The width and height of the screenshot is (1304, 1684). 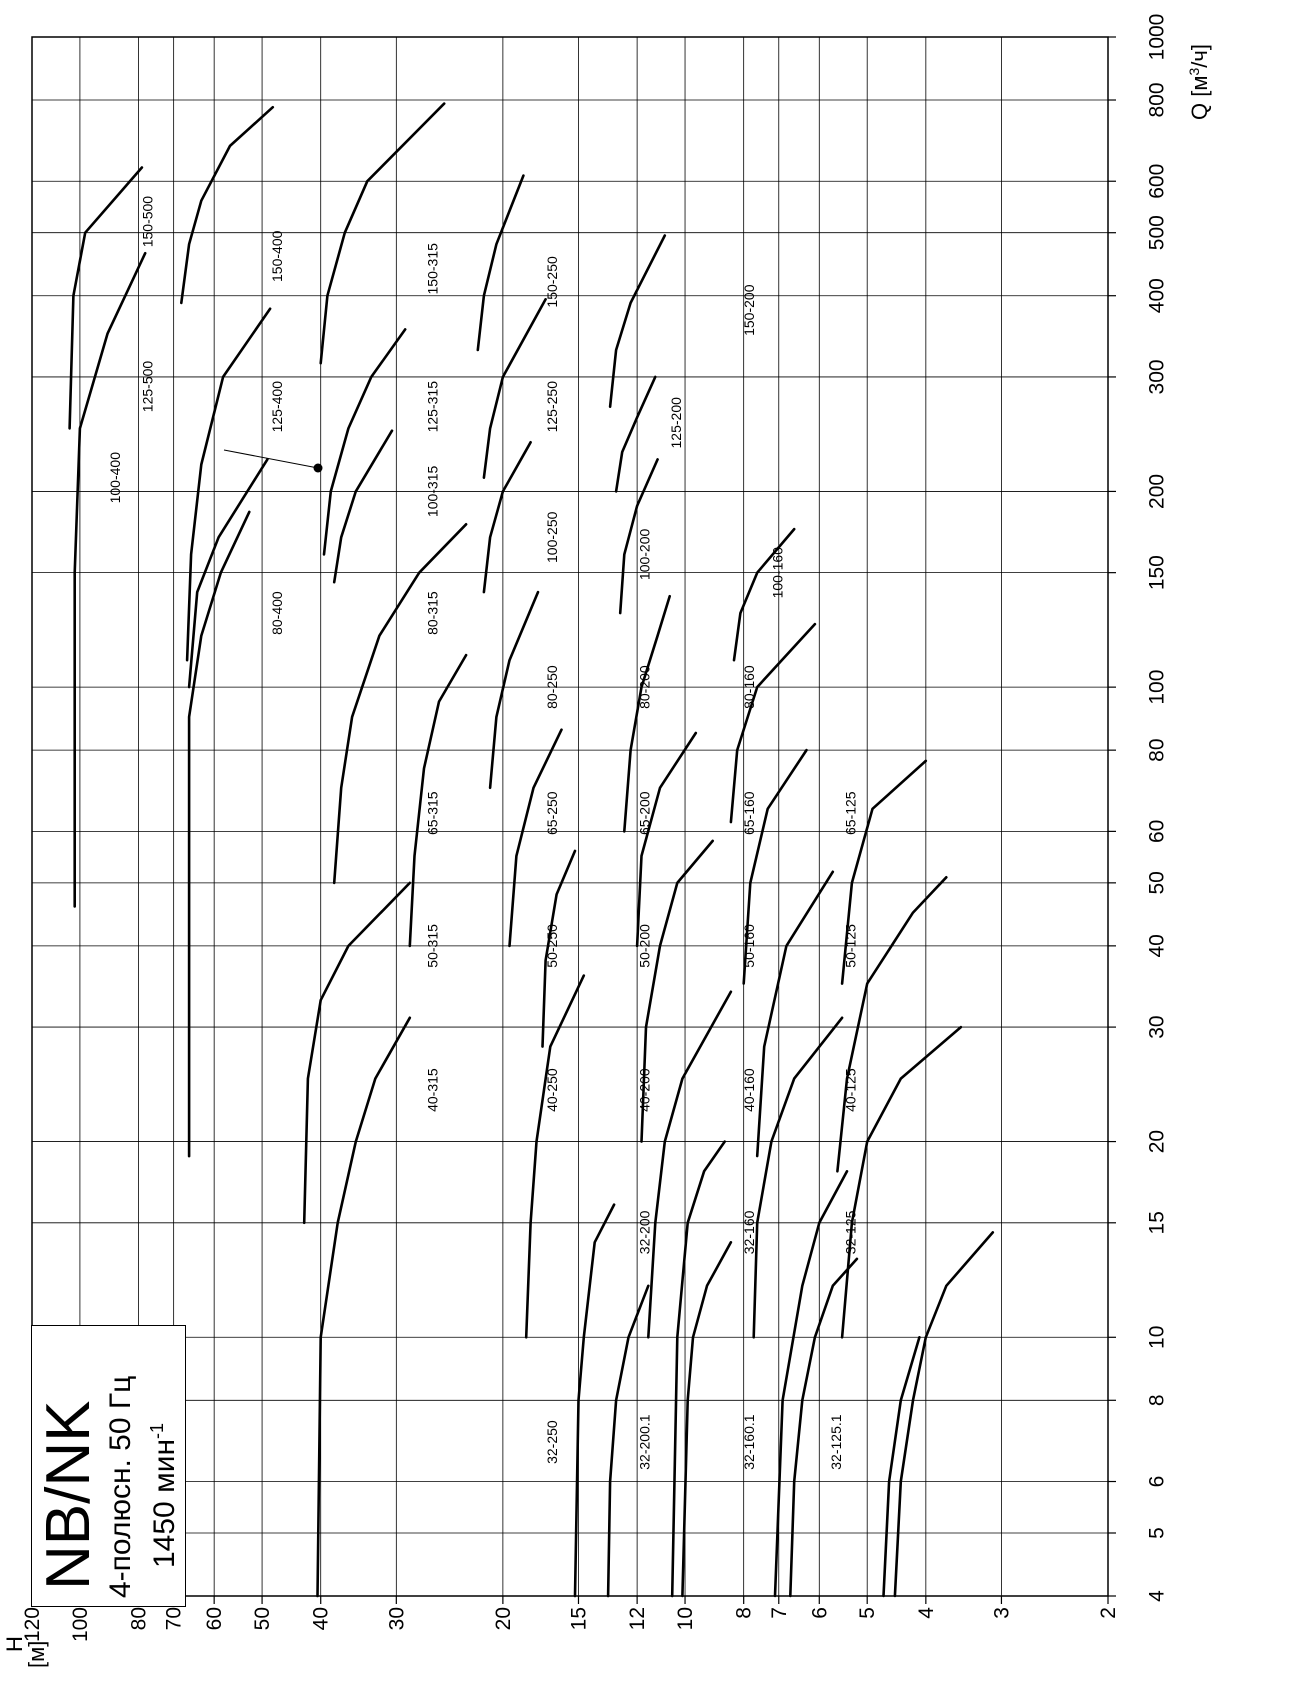 What do you see at coordinates (1157, 491) in the screenshot?
I see `q-tick-label: 200` at bounding box center [1157, 491].